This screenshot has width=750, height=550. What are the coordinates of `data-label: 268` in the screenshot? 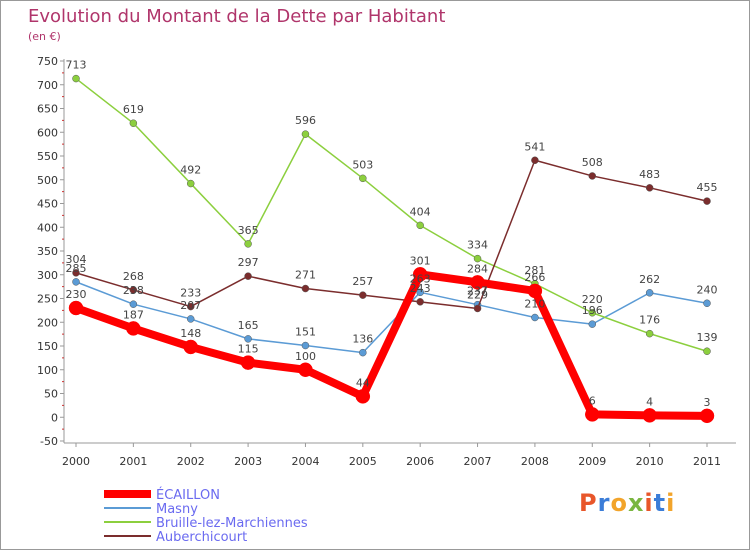 It's located at (133, 276).